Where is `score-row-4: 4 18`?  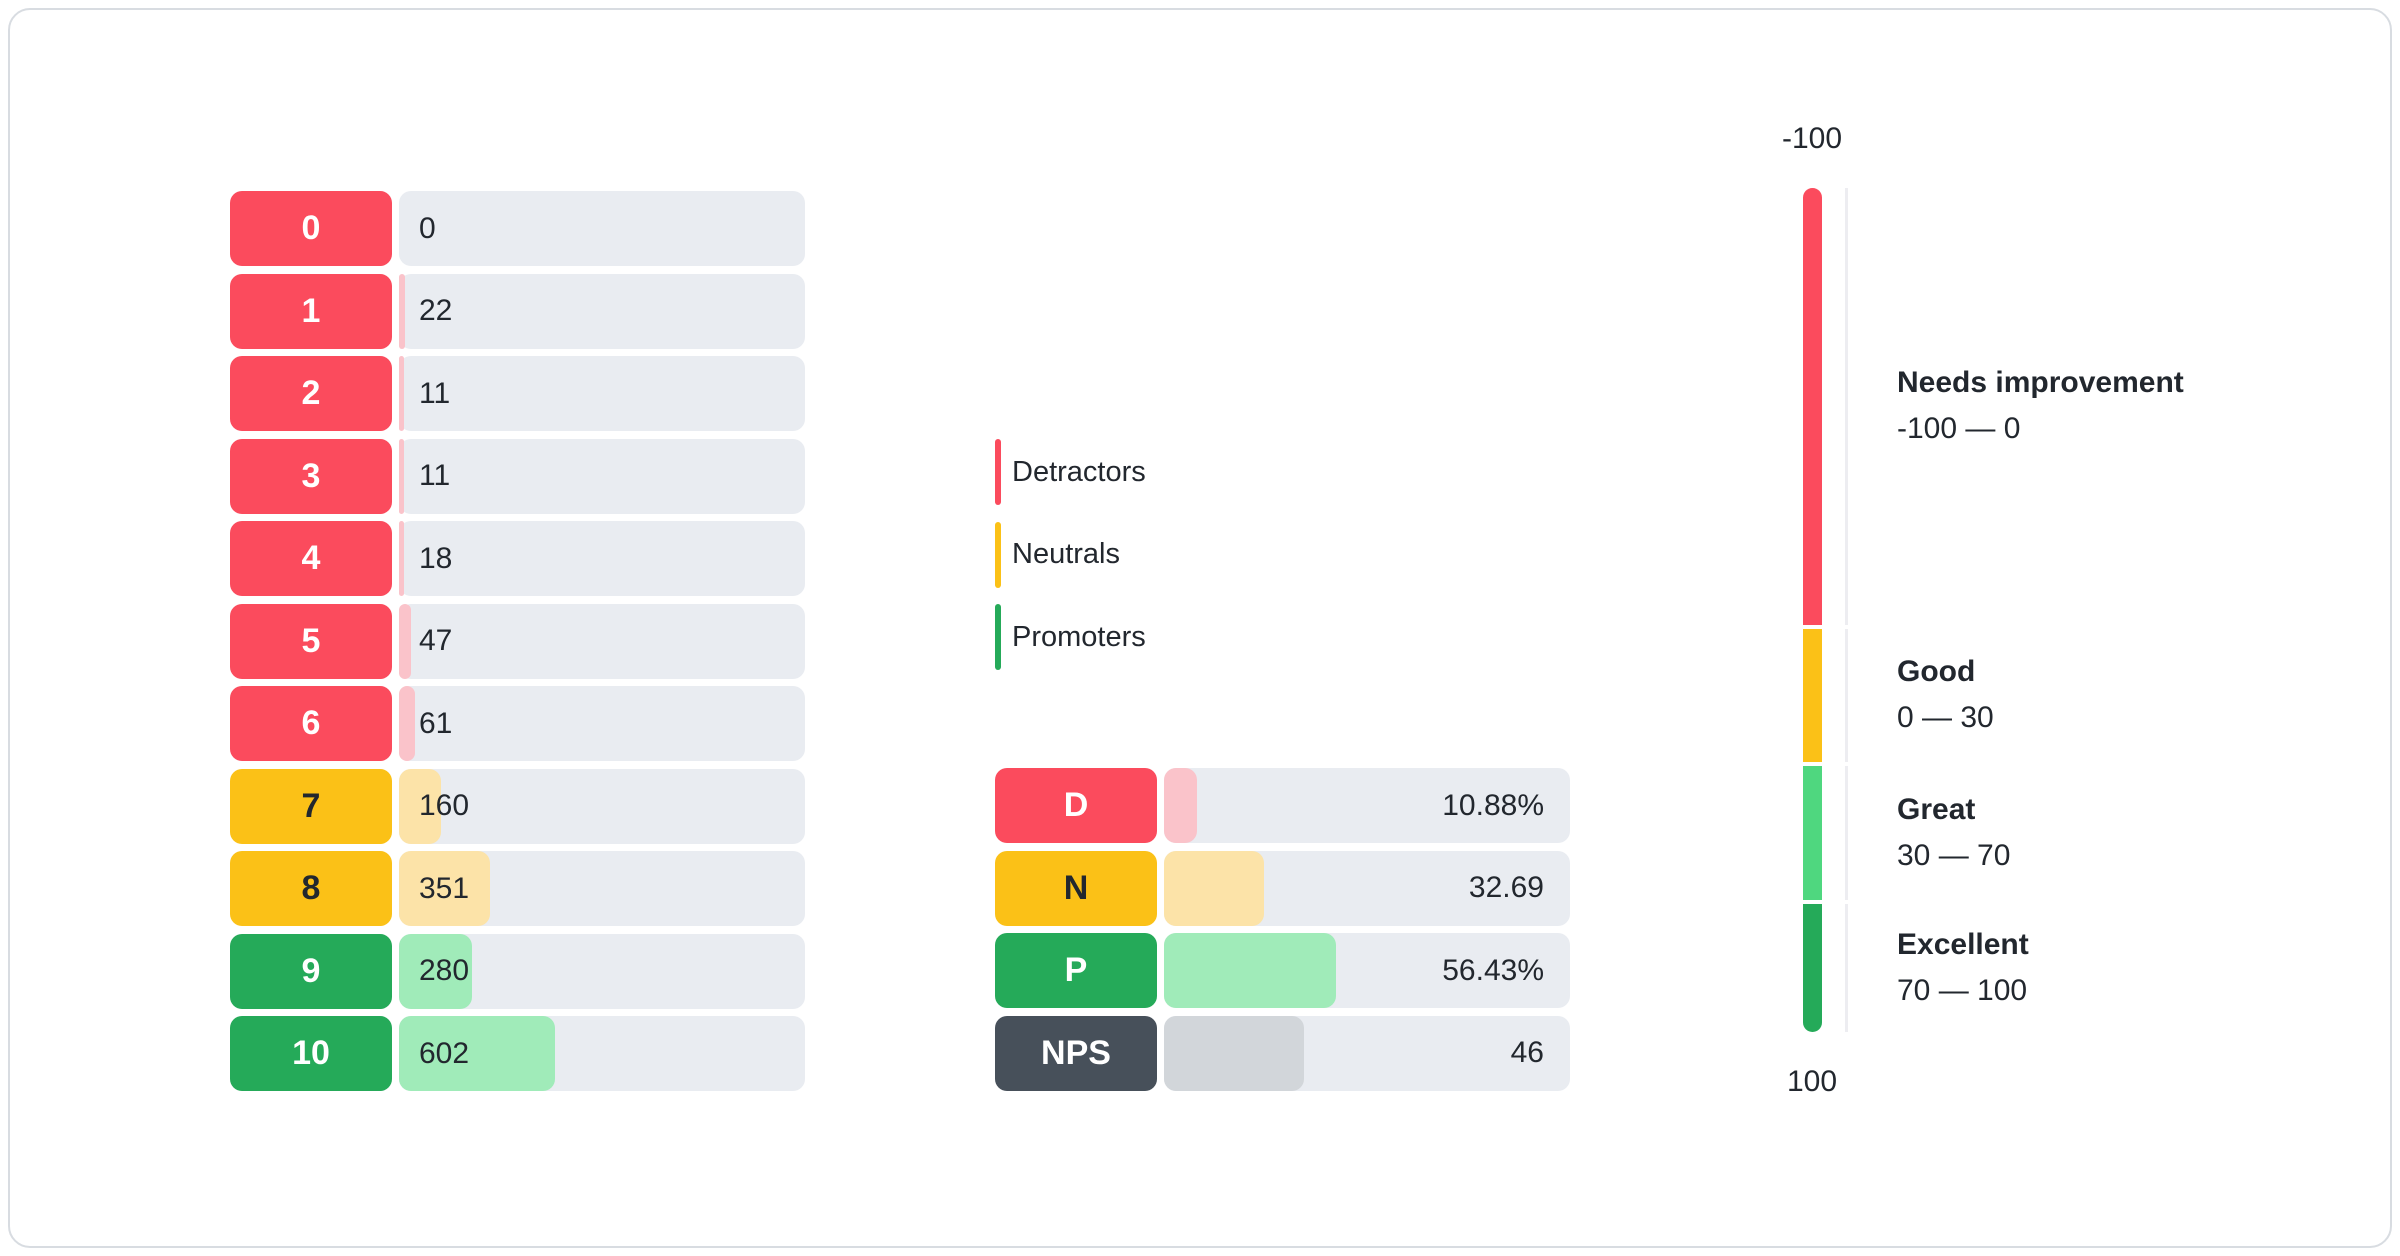 score-row-4: 4 18 is located at coordinates (517, 558).